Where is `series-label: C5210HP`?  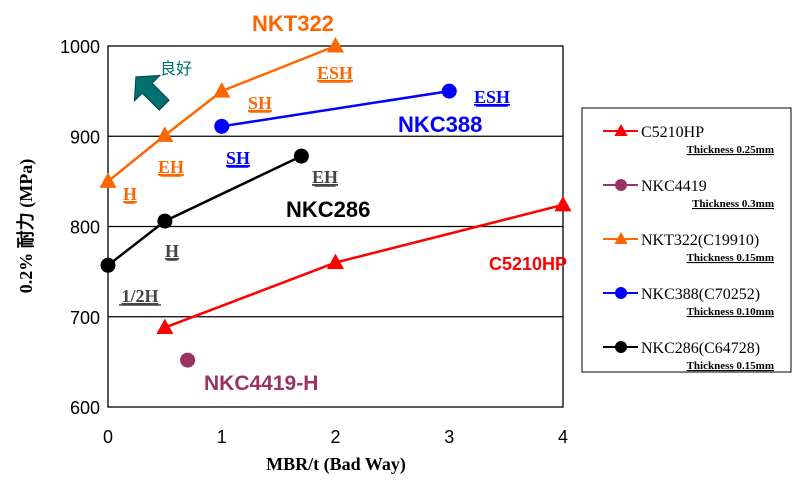 series-label: C5210HP is located at coordinates (528, 264).